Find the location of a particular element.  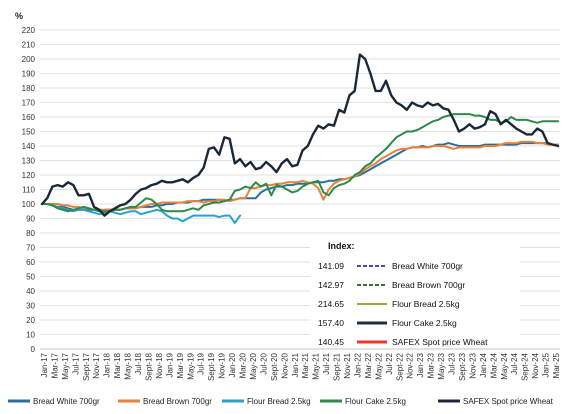

y-tick-label: 120 is located at coordinates (29, 175).